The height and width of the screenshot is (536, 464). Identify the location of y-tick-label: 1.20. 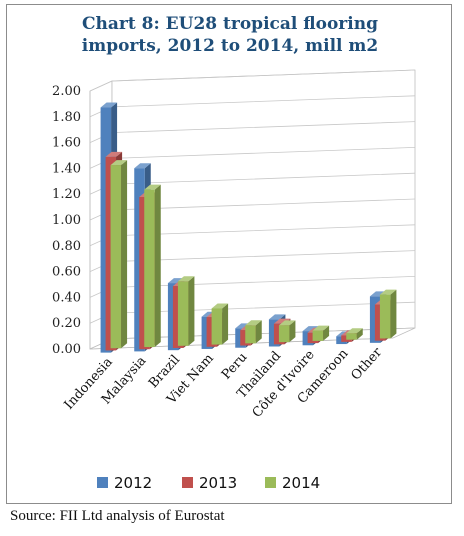
(66, 194).